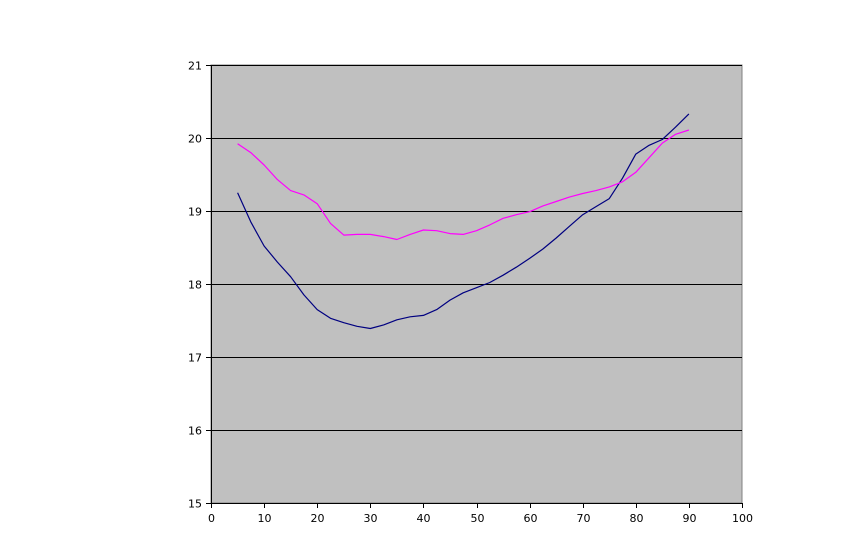 The height and width of the screenshot is (548, 866). I want to click on x-tick-label: 90, so click(690, 518).